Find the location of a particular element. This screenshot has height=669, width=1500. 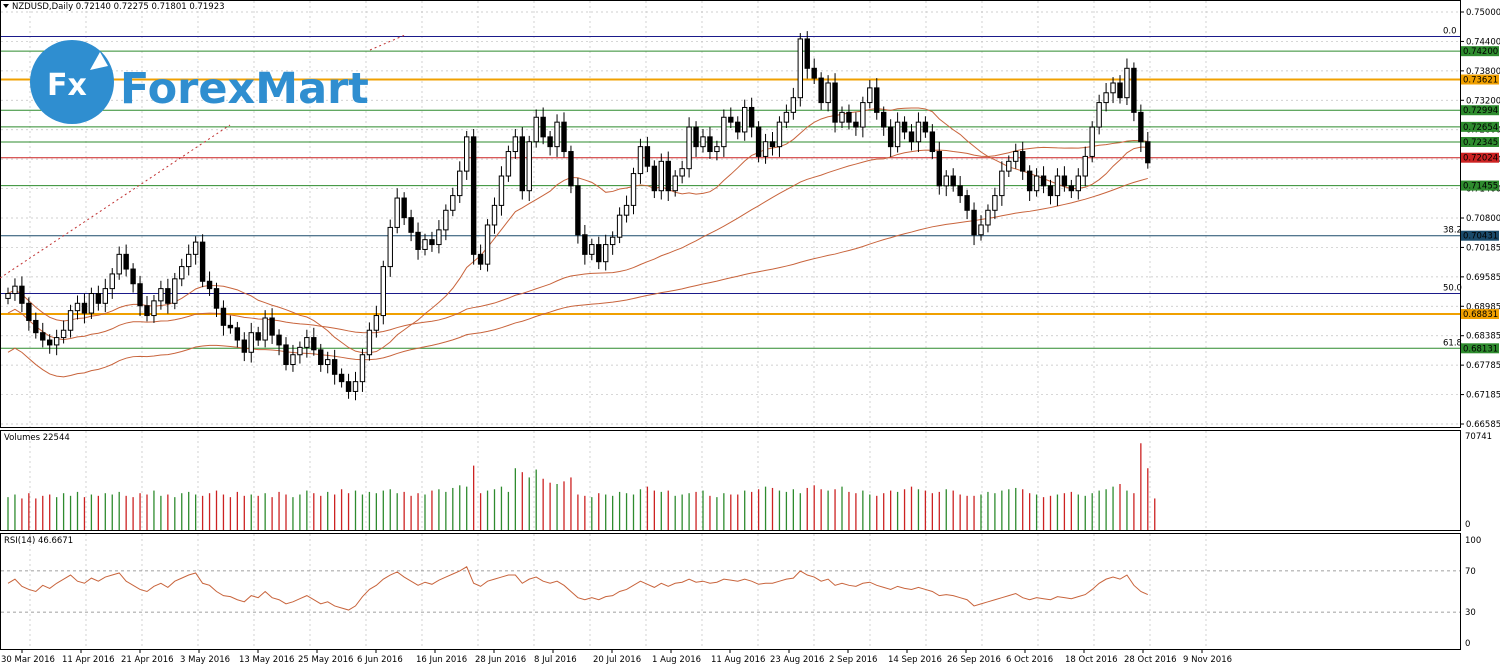

volume-zero-label: 0 is located at coordinates (1467, 525).